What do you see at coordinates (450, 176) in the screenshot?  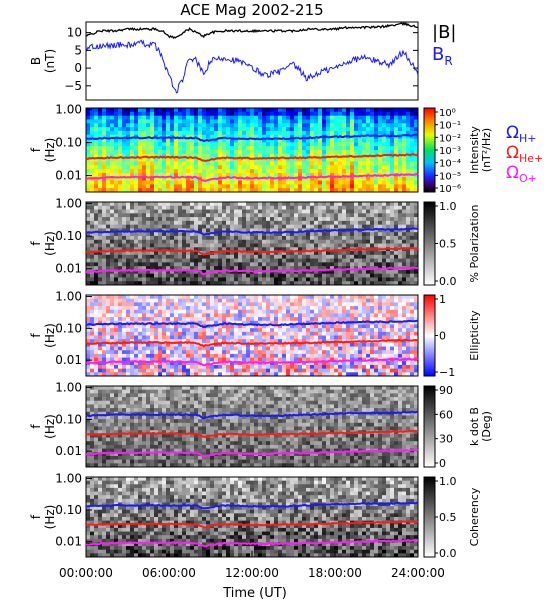 I see `colorbar-tick-label: 10⁻⁵` at bounding box center [450, 176].